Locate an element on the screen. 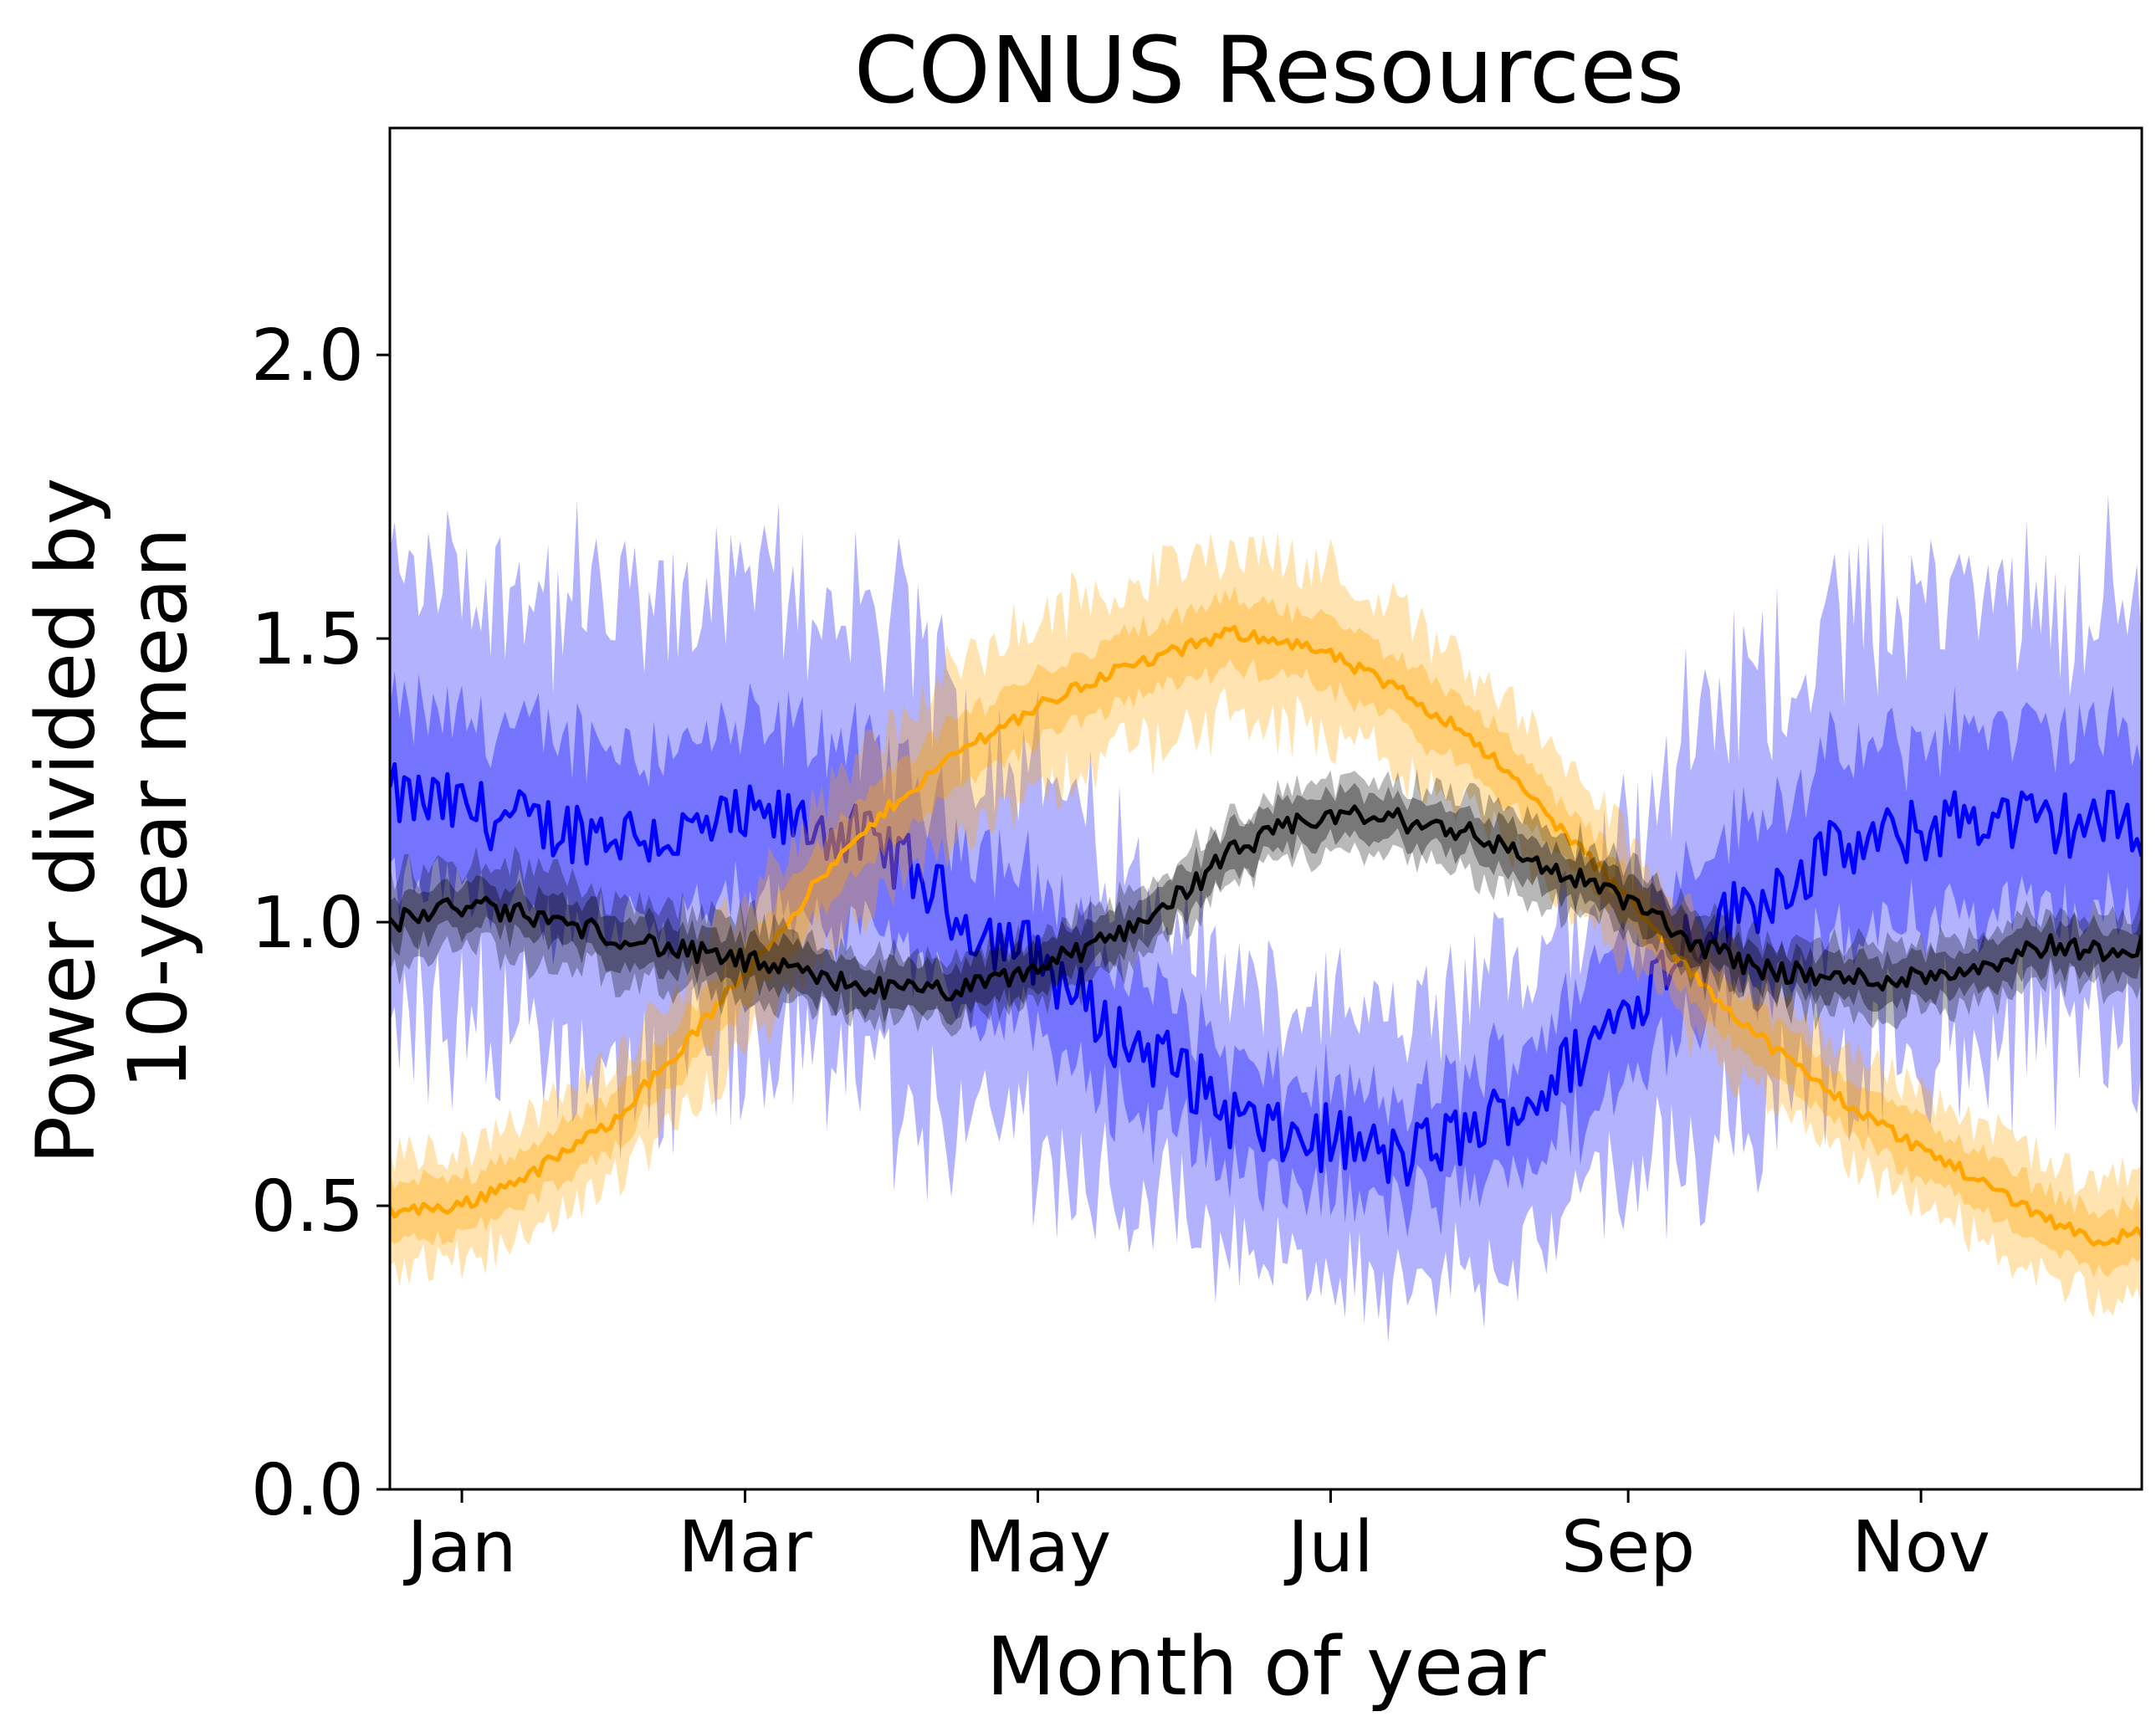 The image size is (2156, 1727). y-axis-label: Power divided by 10-year mean is located at coordinates (112, 808).